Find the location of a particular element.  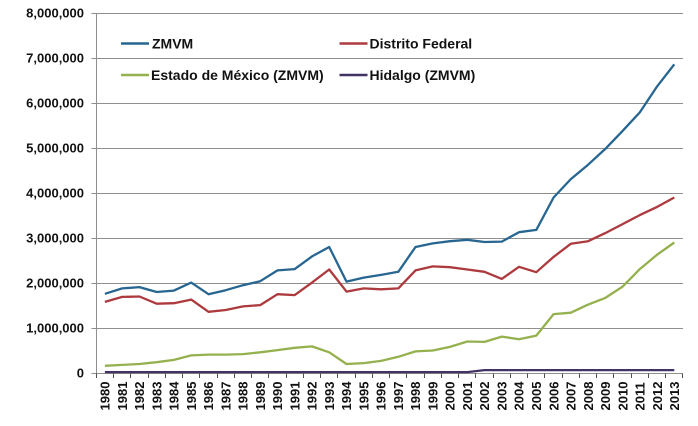

svg-text: 1985 is located at coordinates (191, 396).